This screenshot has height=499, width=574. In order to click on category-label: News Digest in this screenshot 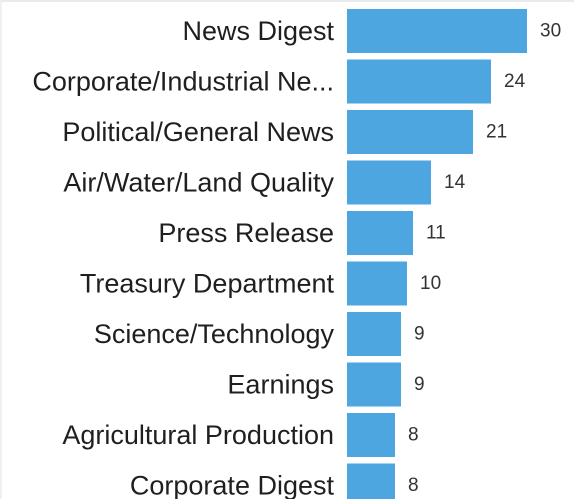, I will do `click(258, 31)`.